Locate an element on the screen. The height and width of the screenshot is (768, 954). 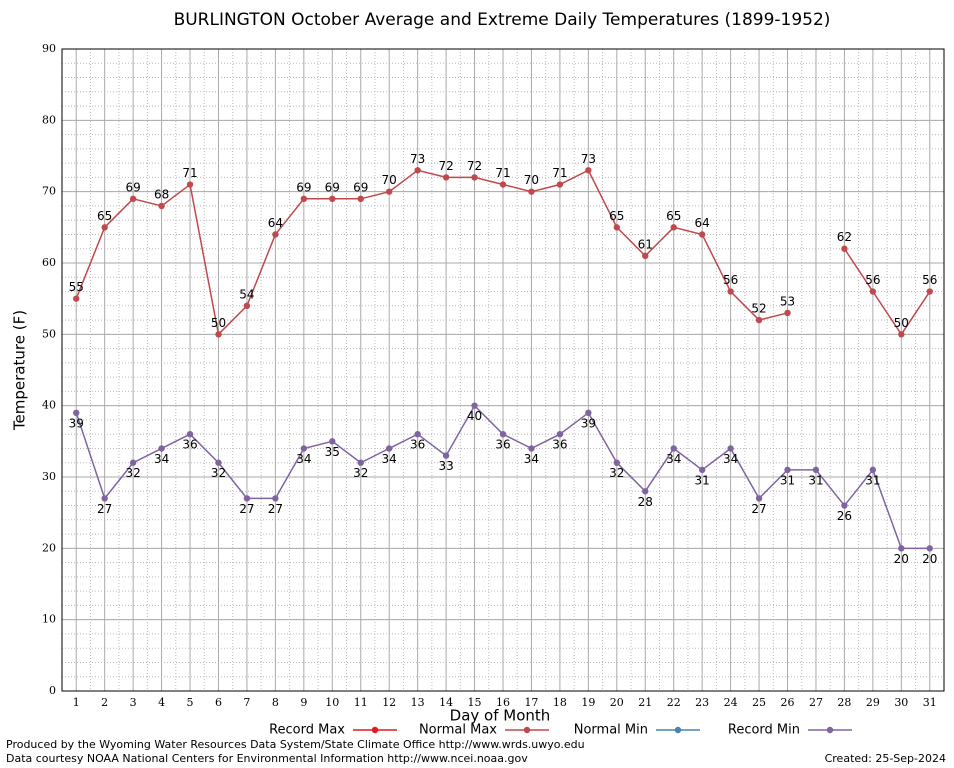
x-tick-label: 28 is located at coordinates (844, 702).